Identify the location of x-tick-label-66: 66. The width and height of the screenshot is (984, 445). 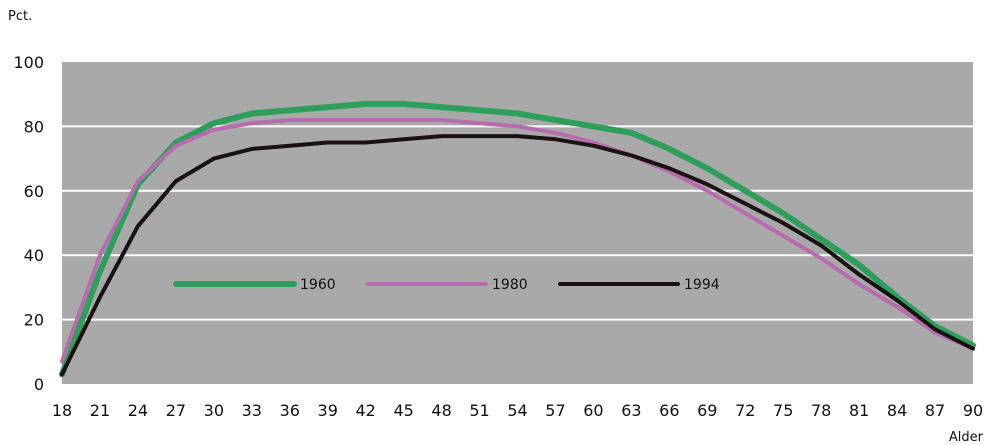
(669, 410).